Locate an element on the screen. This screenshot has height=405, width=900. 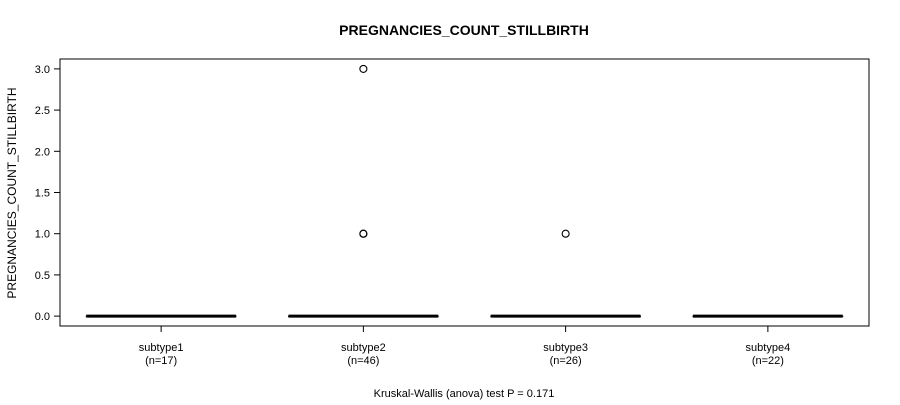
test-annotation: Kruskal-Wallis (anova) test P = 0.171 is located at coordinates (464, 394).